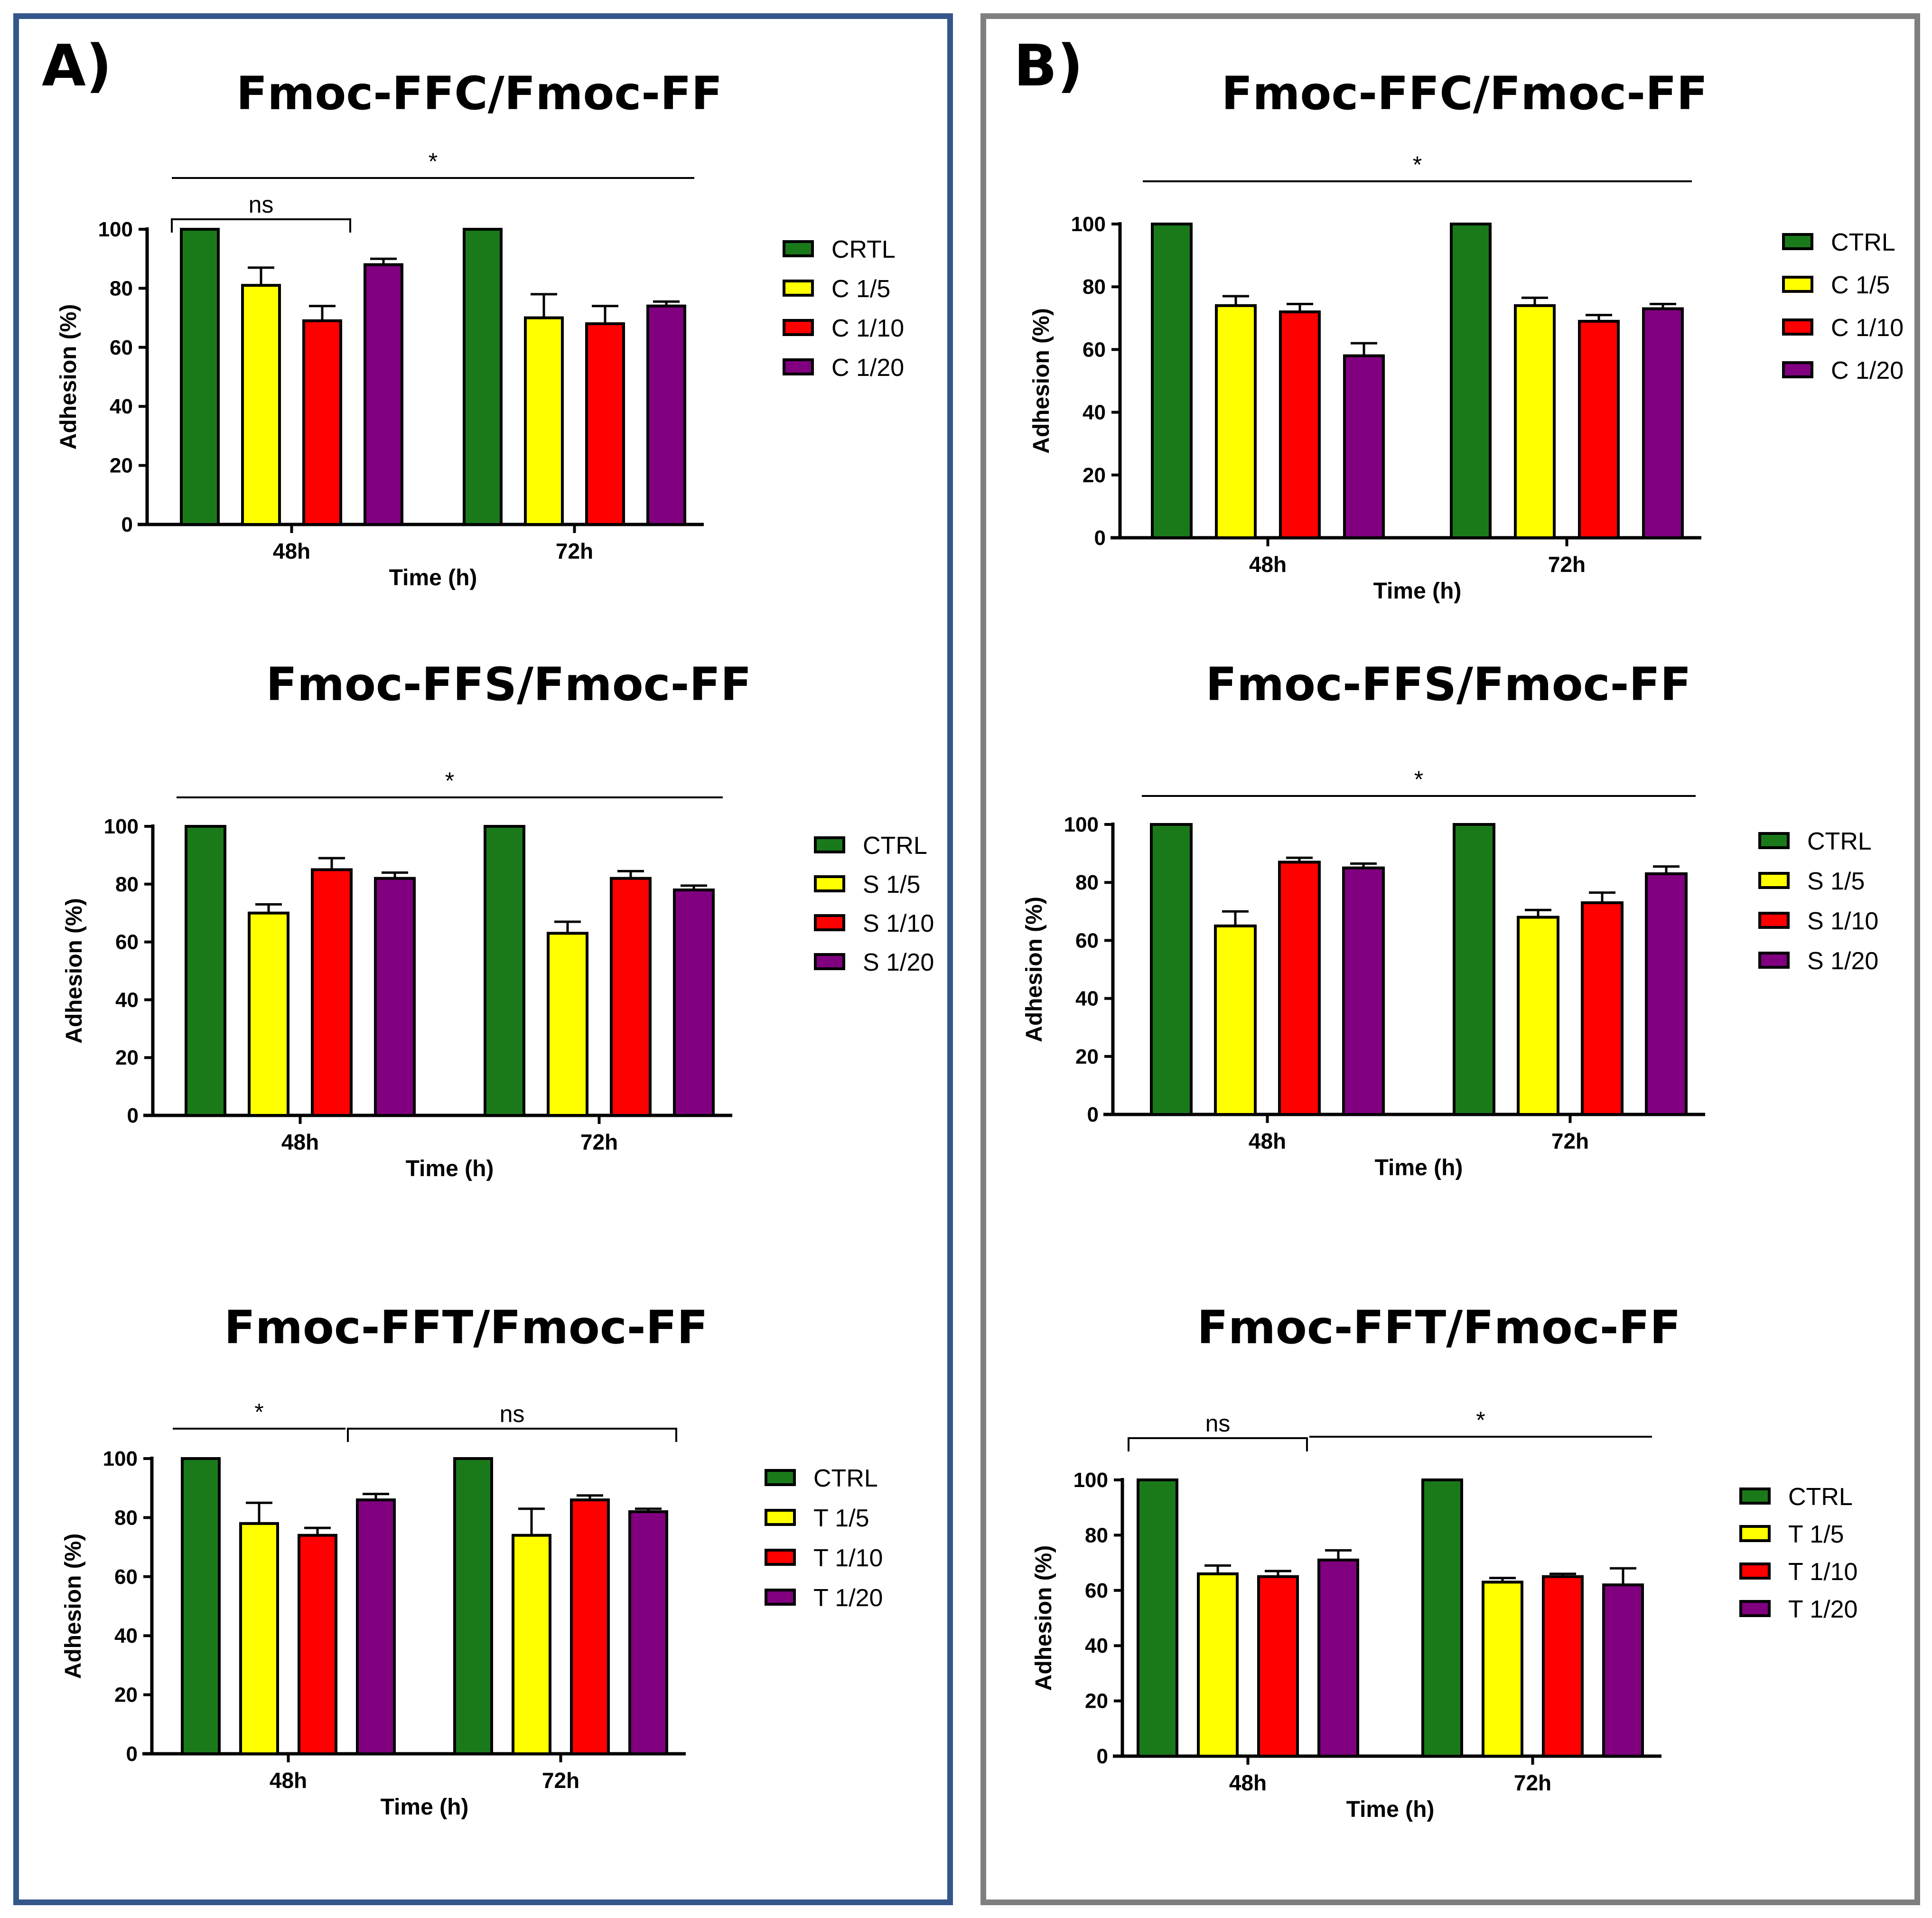 This screenshot has width=1932, height=1918. I want to click on chart-title-a3: Fmoc-FFT/Fmoc-FF, so click(466, 1327).